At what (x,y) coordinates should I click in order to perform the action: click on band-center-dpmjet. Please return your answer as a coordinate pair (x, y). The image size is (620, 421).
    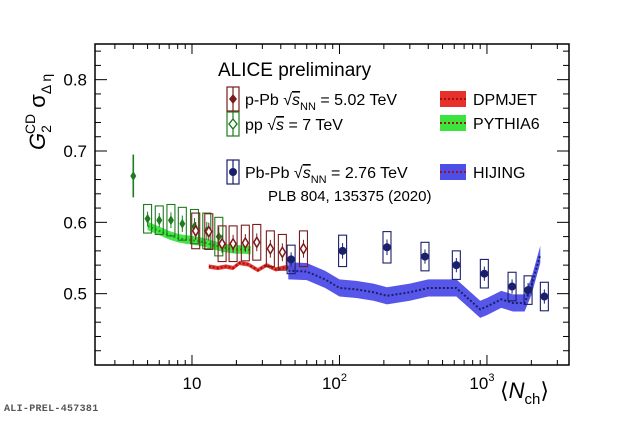
    Looking at the image, I should click on (252, 266).